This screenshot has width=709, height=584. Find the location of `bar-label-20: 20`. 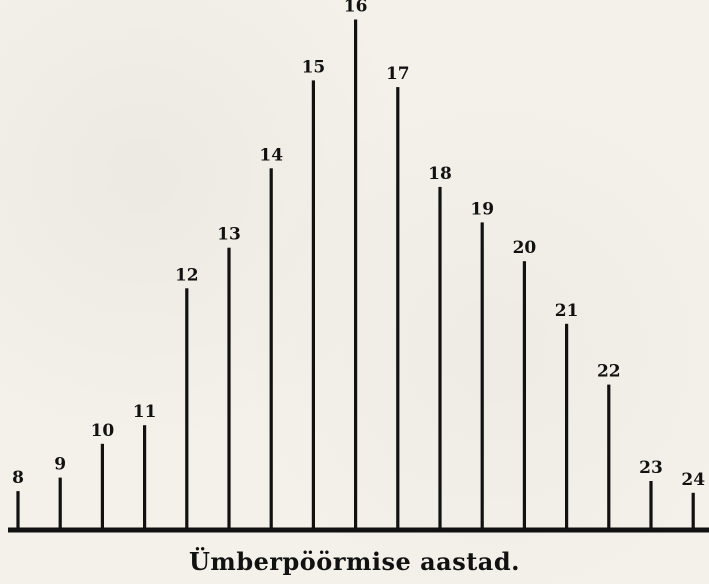

bar-label-20: 20 is located at coordinates (525, 248).